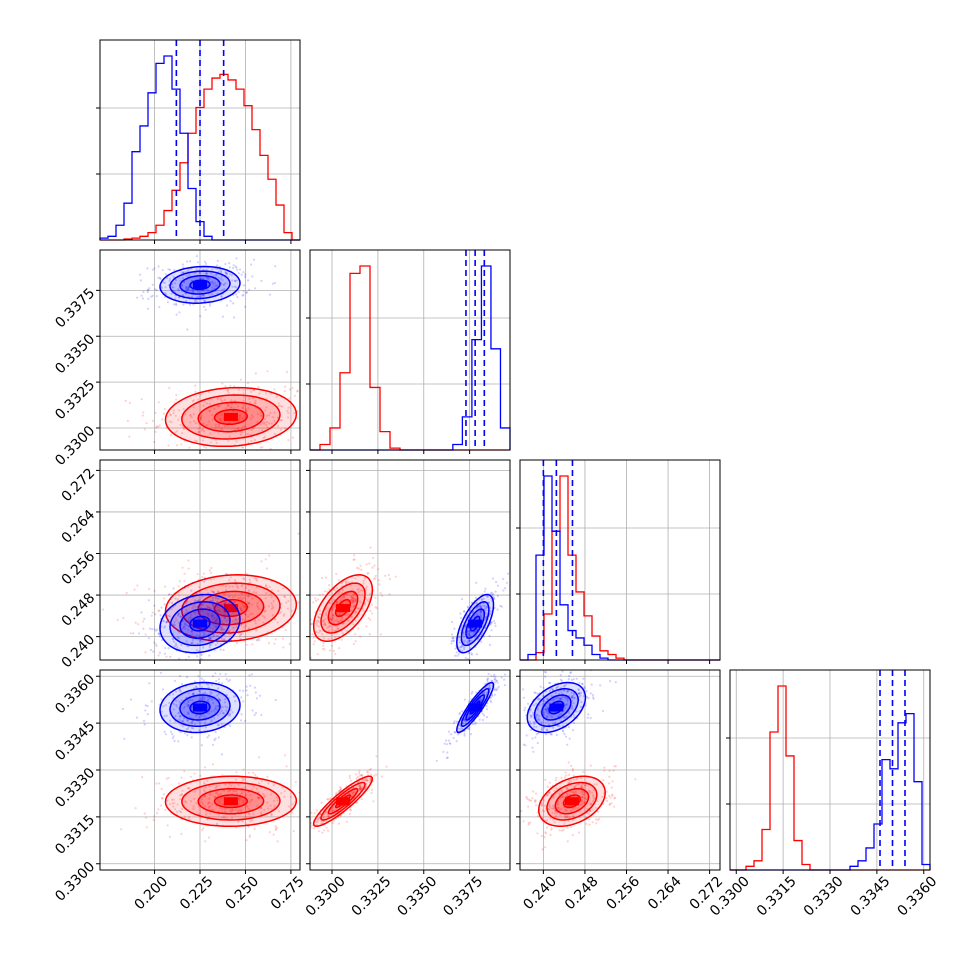 The height and width of the screenshot is (970, 970). I want to click on contour-red, so click(231, 417).